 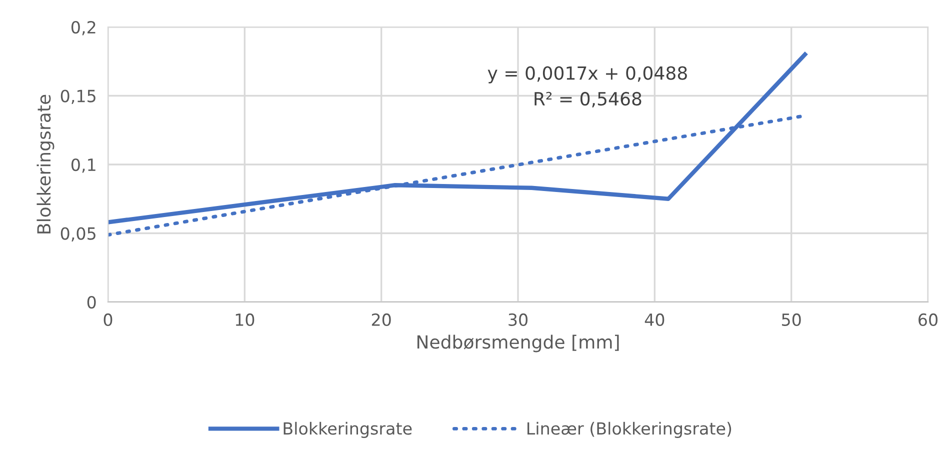 I want to click on y-tick-label: 0,1, so click(x=83, y=165).